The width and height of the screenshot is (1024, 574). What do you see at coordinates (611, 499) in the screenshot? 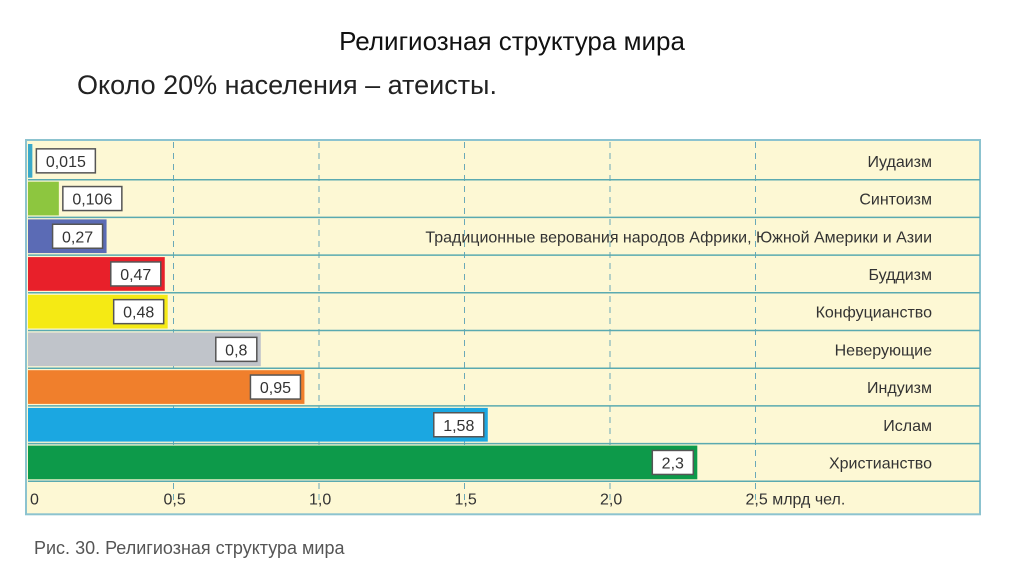
I see `x-tick-label: 2,0` at bounding box center [611, 499].